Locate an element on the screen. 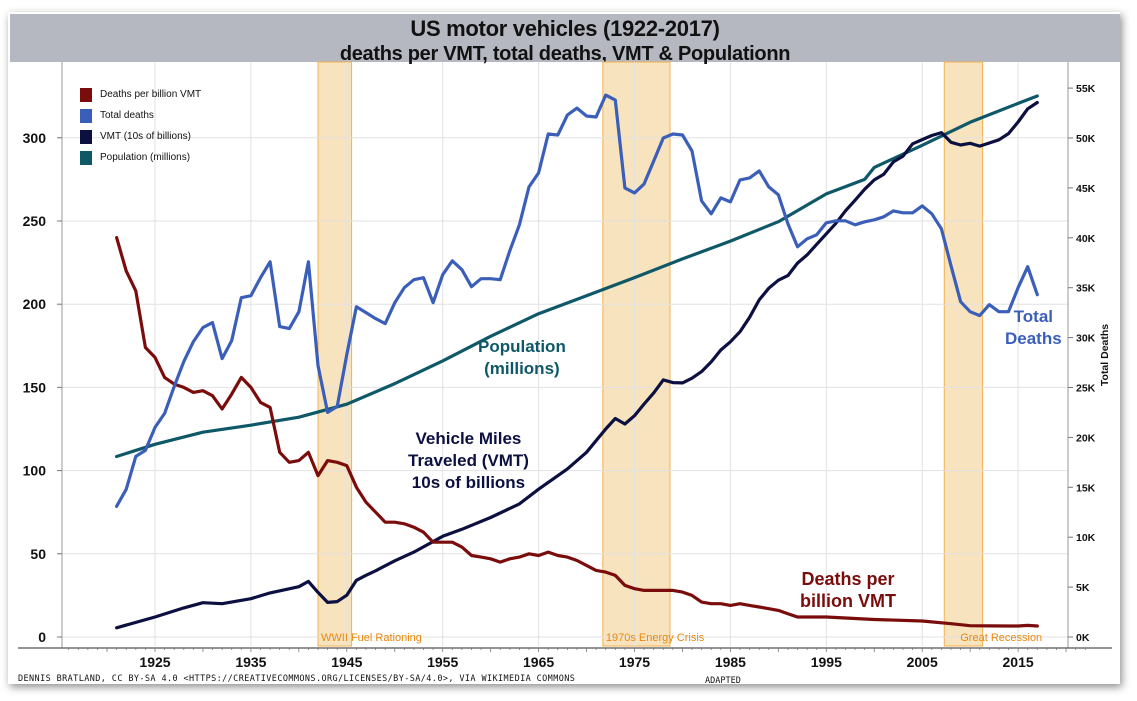 The image size is (1137, 701). annotation-line: Deaths is located at coordinates (1033, 338).